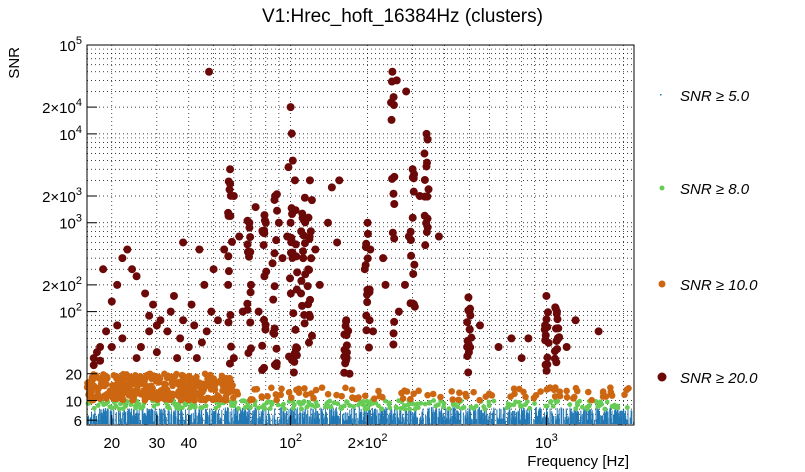  What do you see at coordinates (73, 375) in the screenshot?
I see `y-tick-label: 20` at bounding box center [73, 375].